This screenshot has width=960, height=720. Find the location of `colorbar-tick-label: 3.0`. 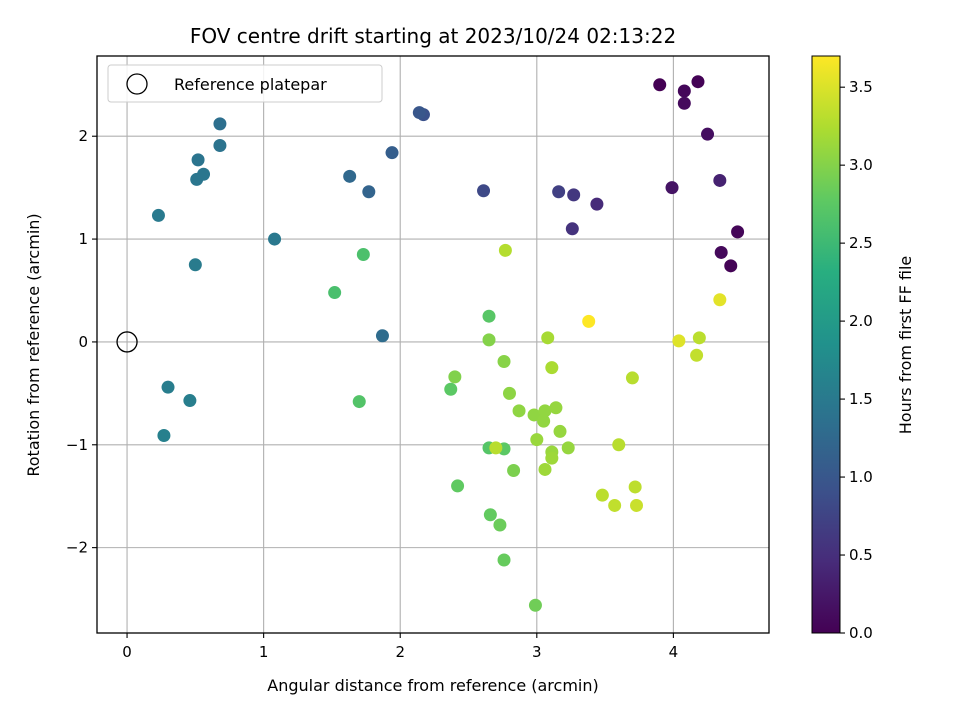

colorbar-tick-label: 3.0 is located at coordinates (861, 165).